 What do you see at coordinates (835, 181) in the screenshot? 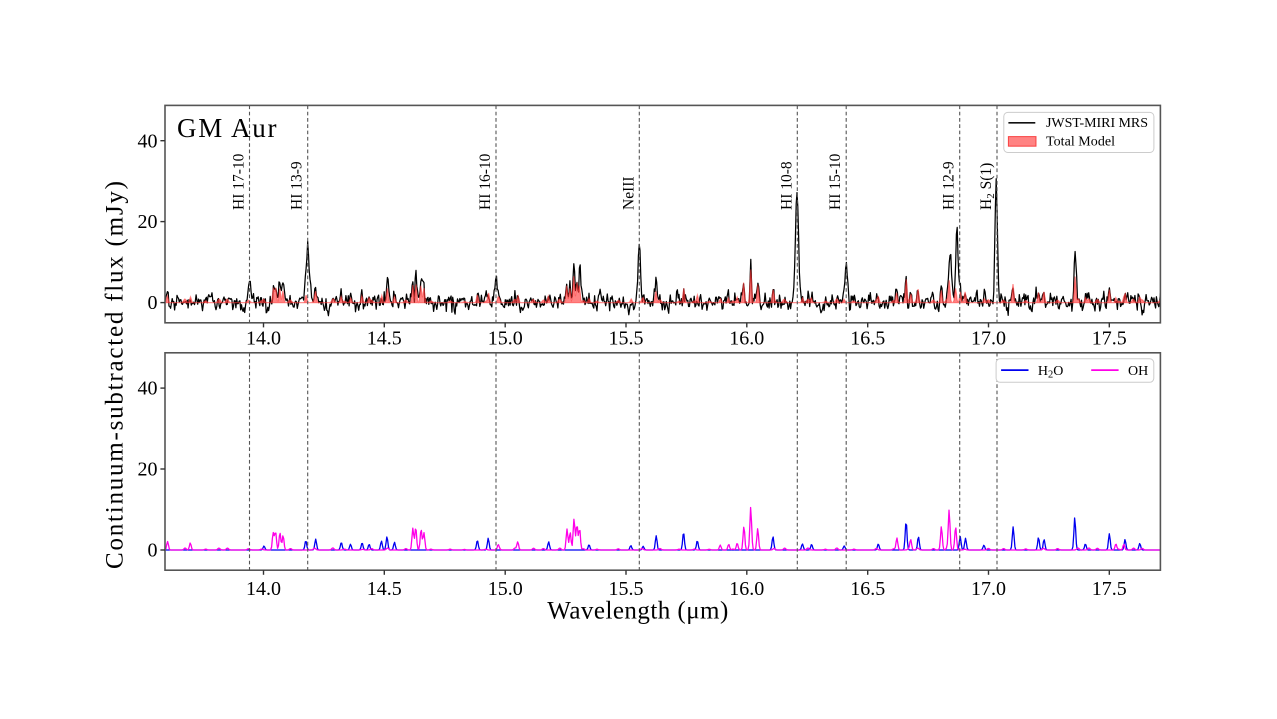
I see `svg-text: HI 15-10` at bounding box center [835, 181].